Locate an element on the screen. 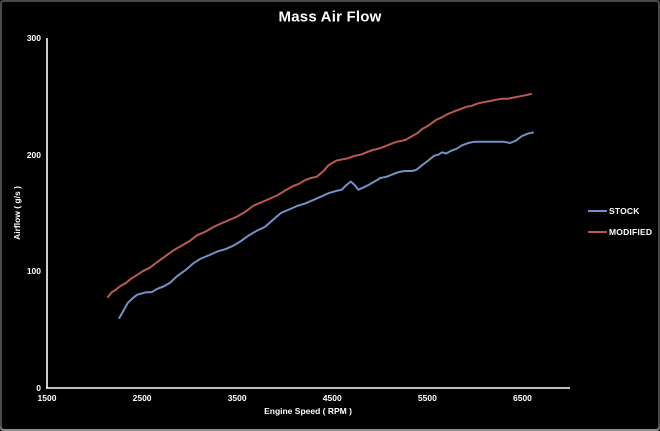 This screenshot has height=431, width=660. x-tick-label: 3500 is located at coordinates (237, 398).